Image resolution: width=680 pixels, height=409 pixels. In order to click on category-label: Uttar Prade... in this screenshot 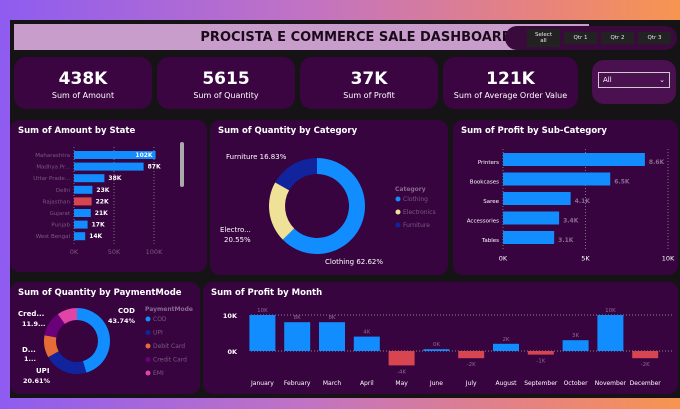, I will do `click(51, 179)`.